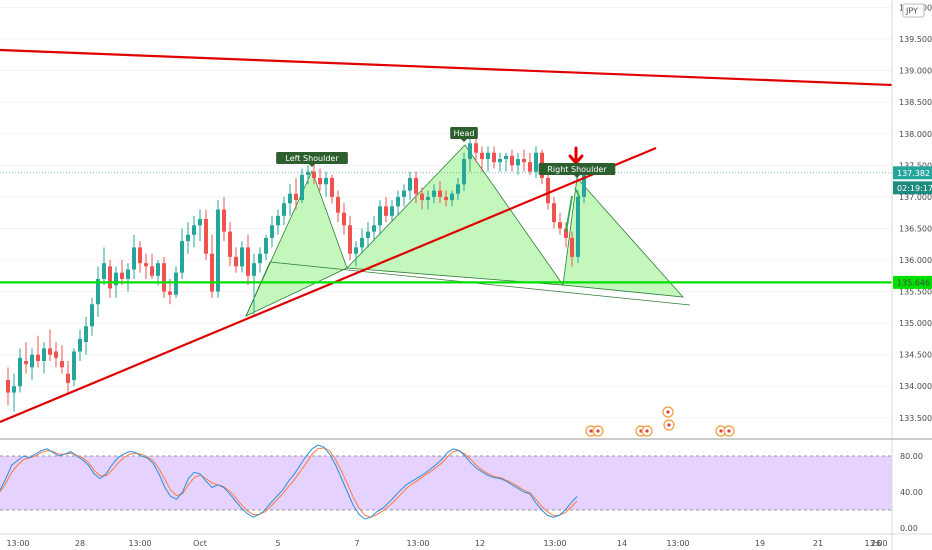 The width and height of the screenshot is (932, 550). Describe the element at coordinates (915, 165) in the screenshot. I see `price-tick-label: 137.500` at that location.